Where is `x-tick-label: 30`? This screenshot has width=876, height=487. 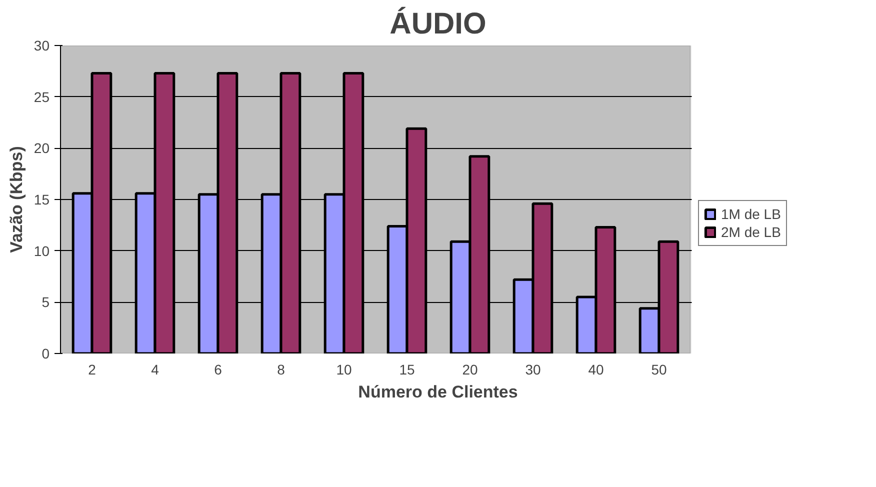 x-tick-label: 30 is located at coordinates (533, 370).